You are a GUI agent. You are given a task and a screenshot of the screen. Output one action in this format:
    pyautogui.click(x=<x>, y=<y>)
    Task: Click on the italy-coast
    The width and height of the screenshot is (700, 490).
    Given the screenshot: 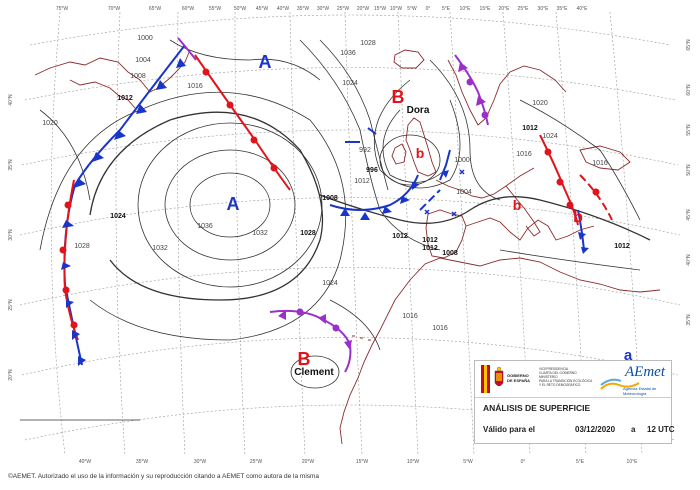 What is the action you would take?
    pyautogui.click(x=523, y=211)
    